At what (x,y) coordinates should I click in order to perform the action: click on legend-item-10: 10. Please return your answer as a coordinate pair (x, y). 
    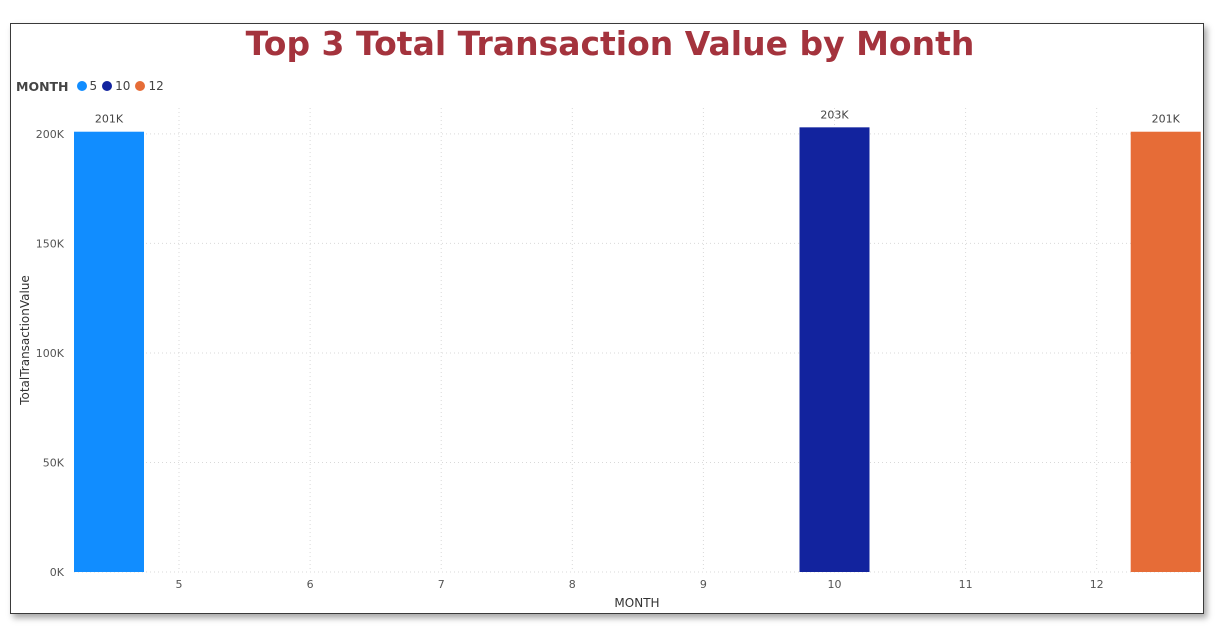
    Looking at the image, I should click on (116, 86).